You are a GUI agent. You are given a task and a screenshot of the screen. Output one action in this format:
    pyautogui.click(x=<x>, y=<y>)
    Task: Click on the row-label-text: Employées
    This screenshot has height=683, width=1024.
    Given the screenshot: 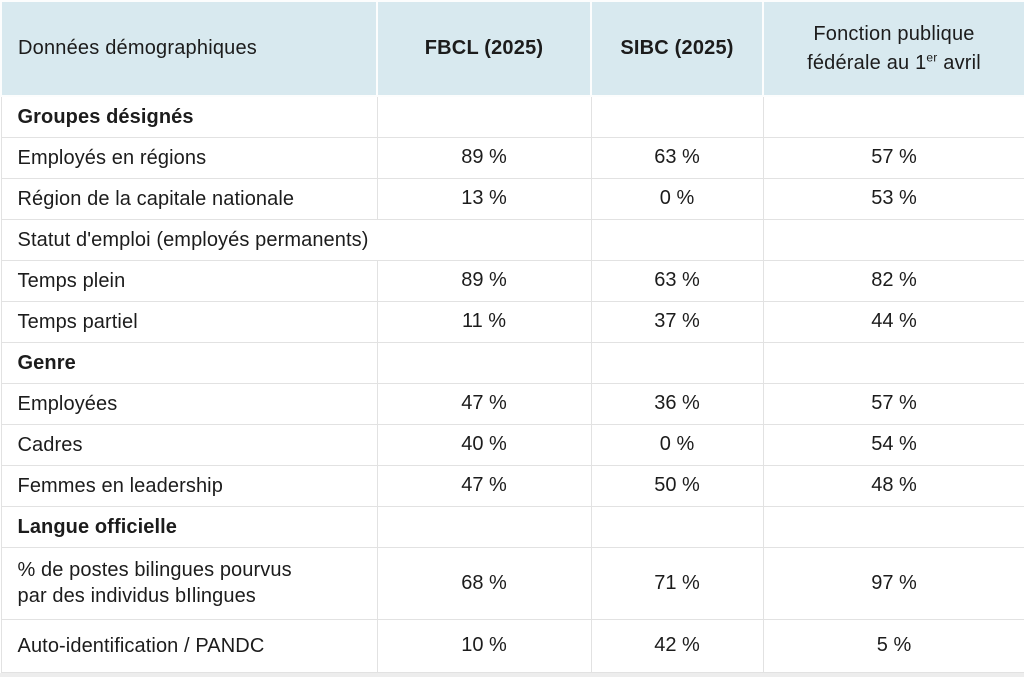 What is the action you would take?
    pyautogui.click(x=67, y=403)
    